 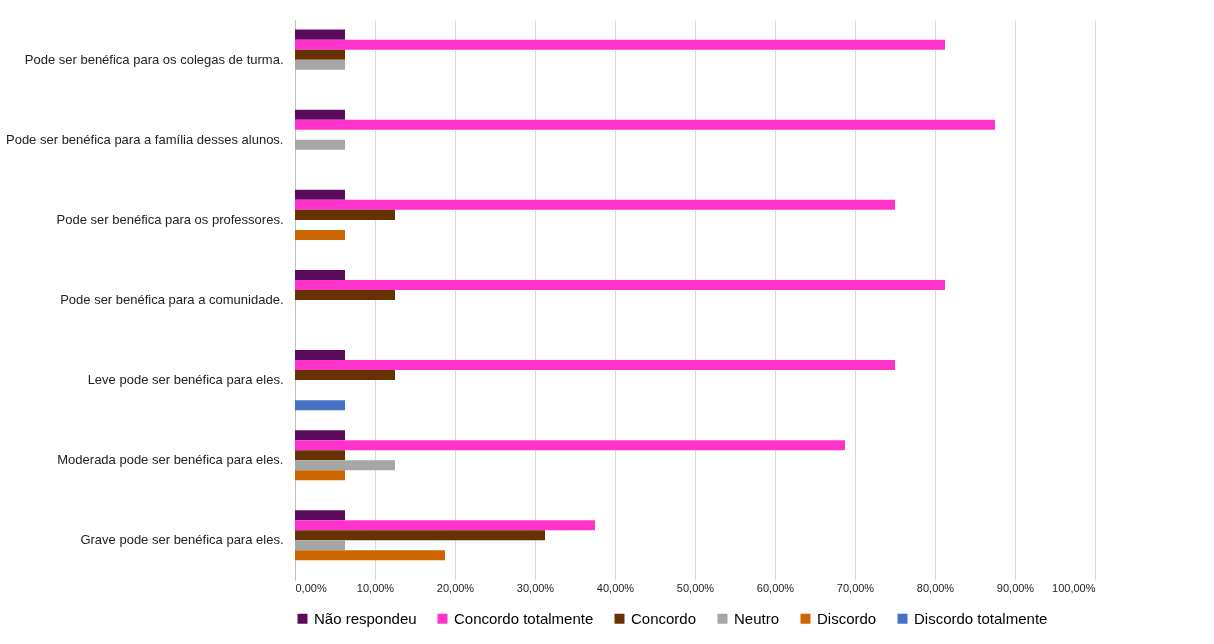 I want to click on y-tick-label: Leve pode ser benéfica para eles., so click(x=185, y=380).